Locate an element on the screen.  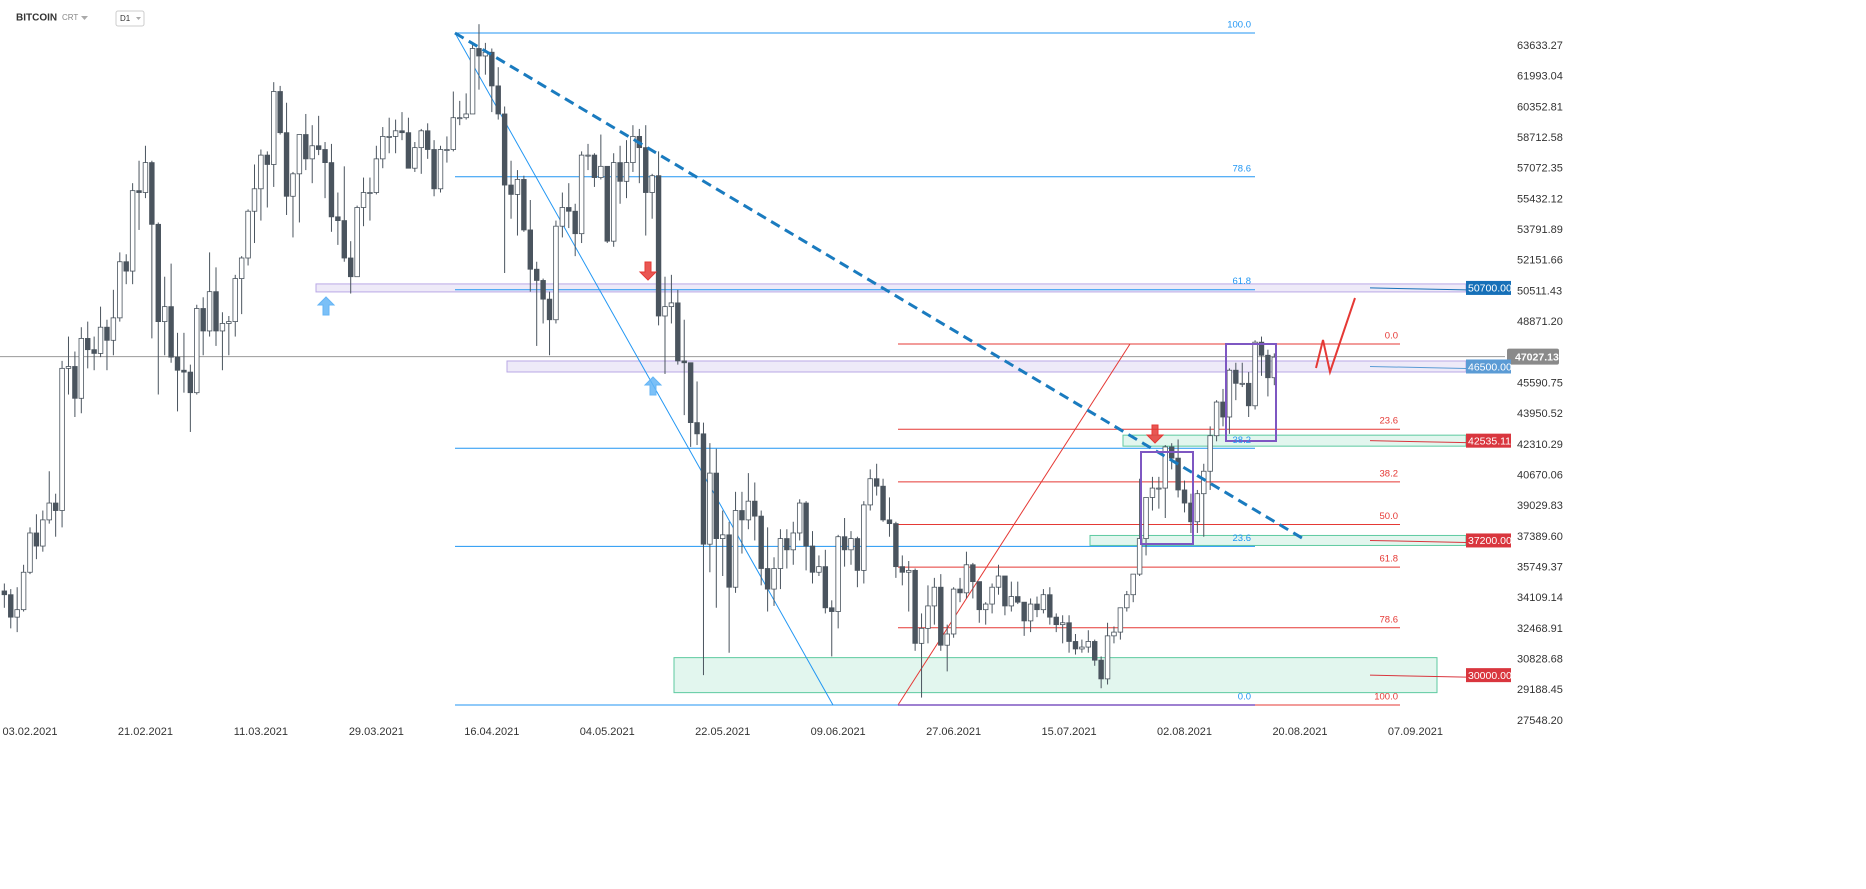
timeframe-box is located at coordinates (130, 18).